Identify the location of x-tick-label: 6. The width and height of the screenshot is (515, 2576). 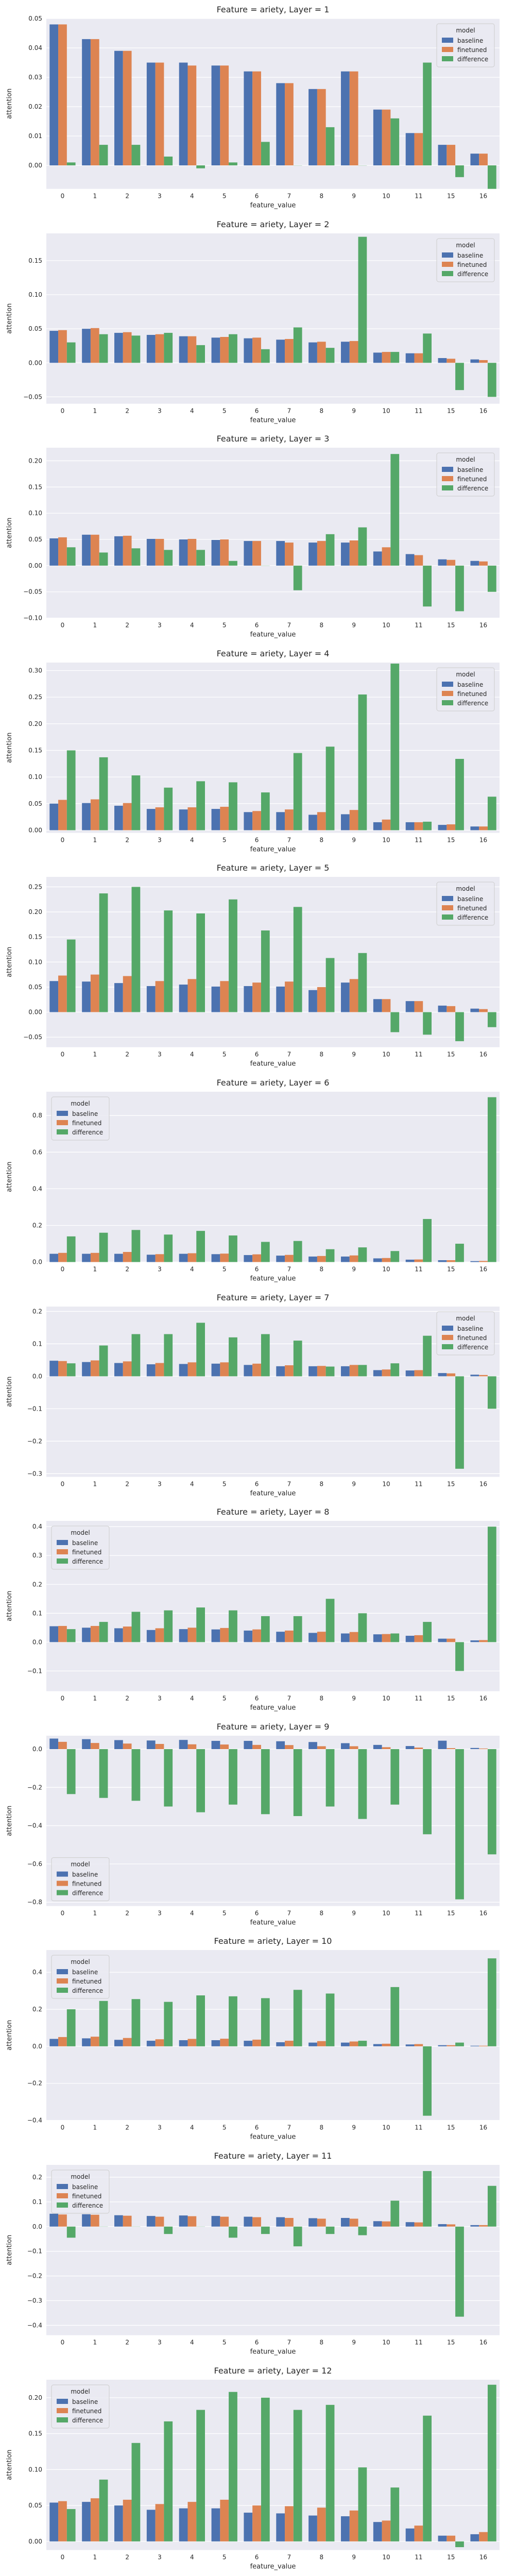
(257, 410).